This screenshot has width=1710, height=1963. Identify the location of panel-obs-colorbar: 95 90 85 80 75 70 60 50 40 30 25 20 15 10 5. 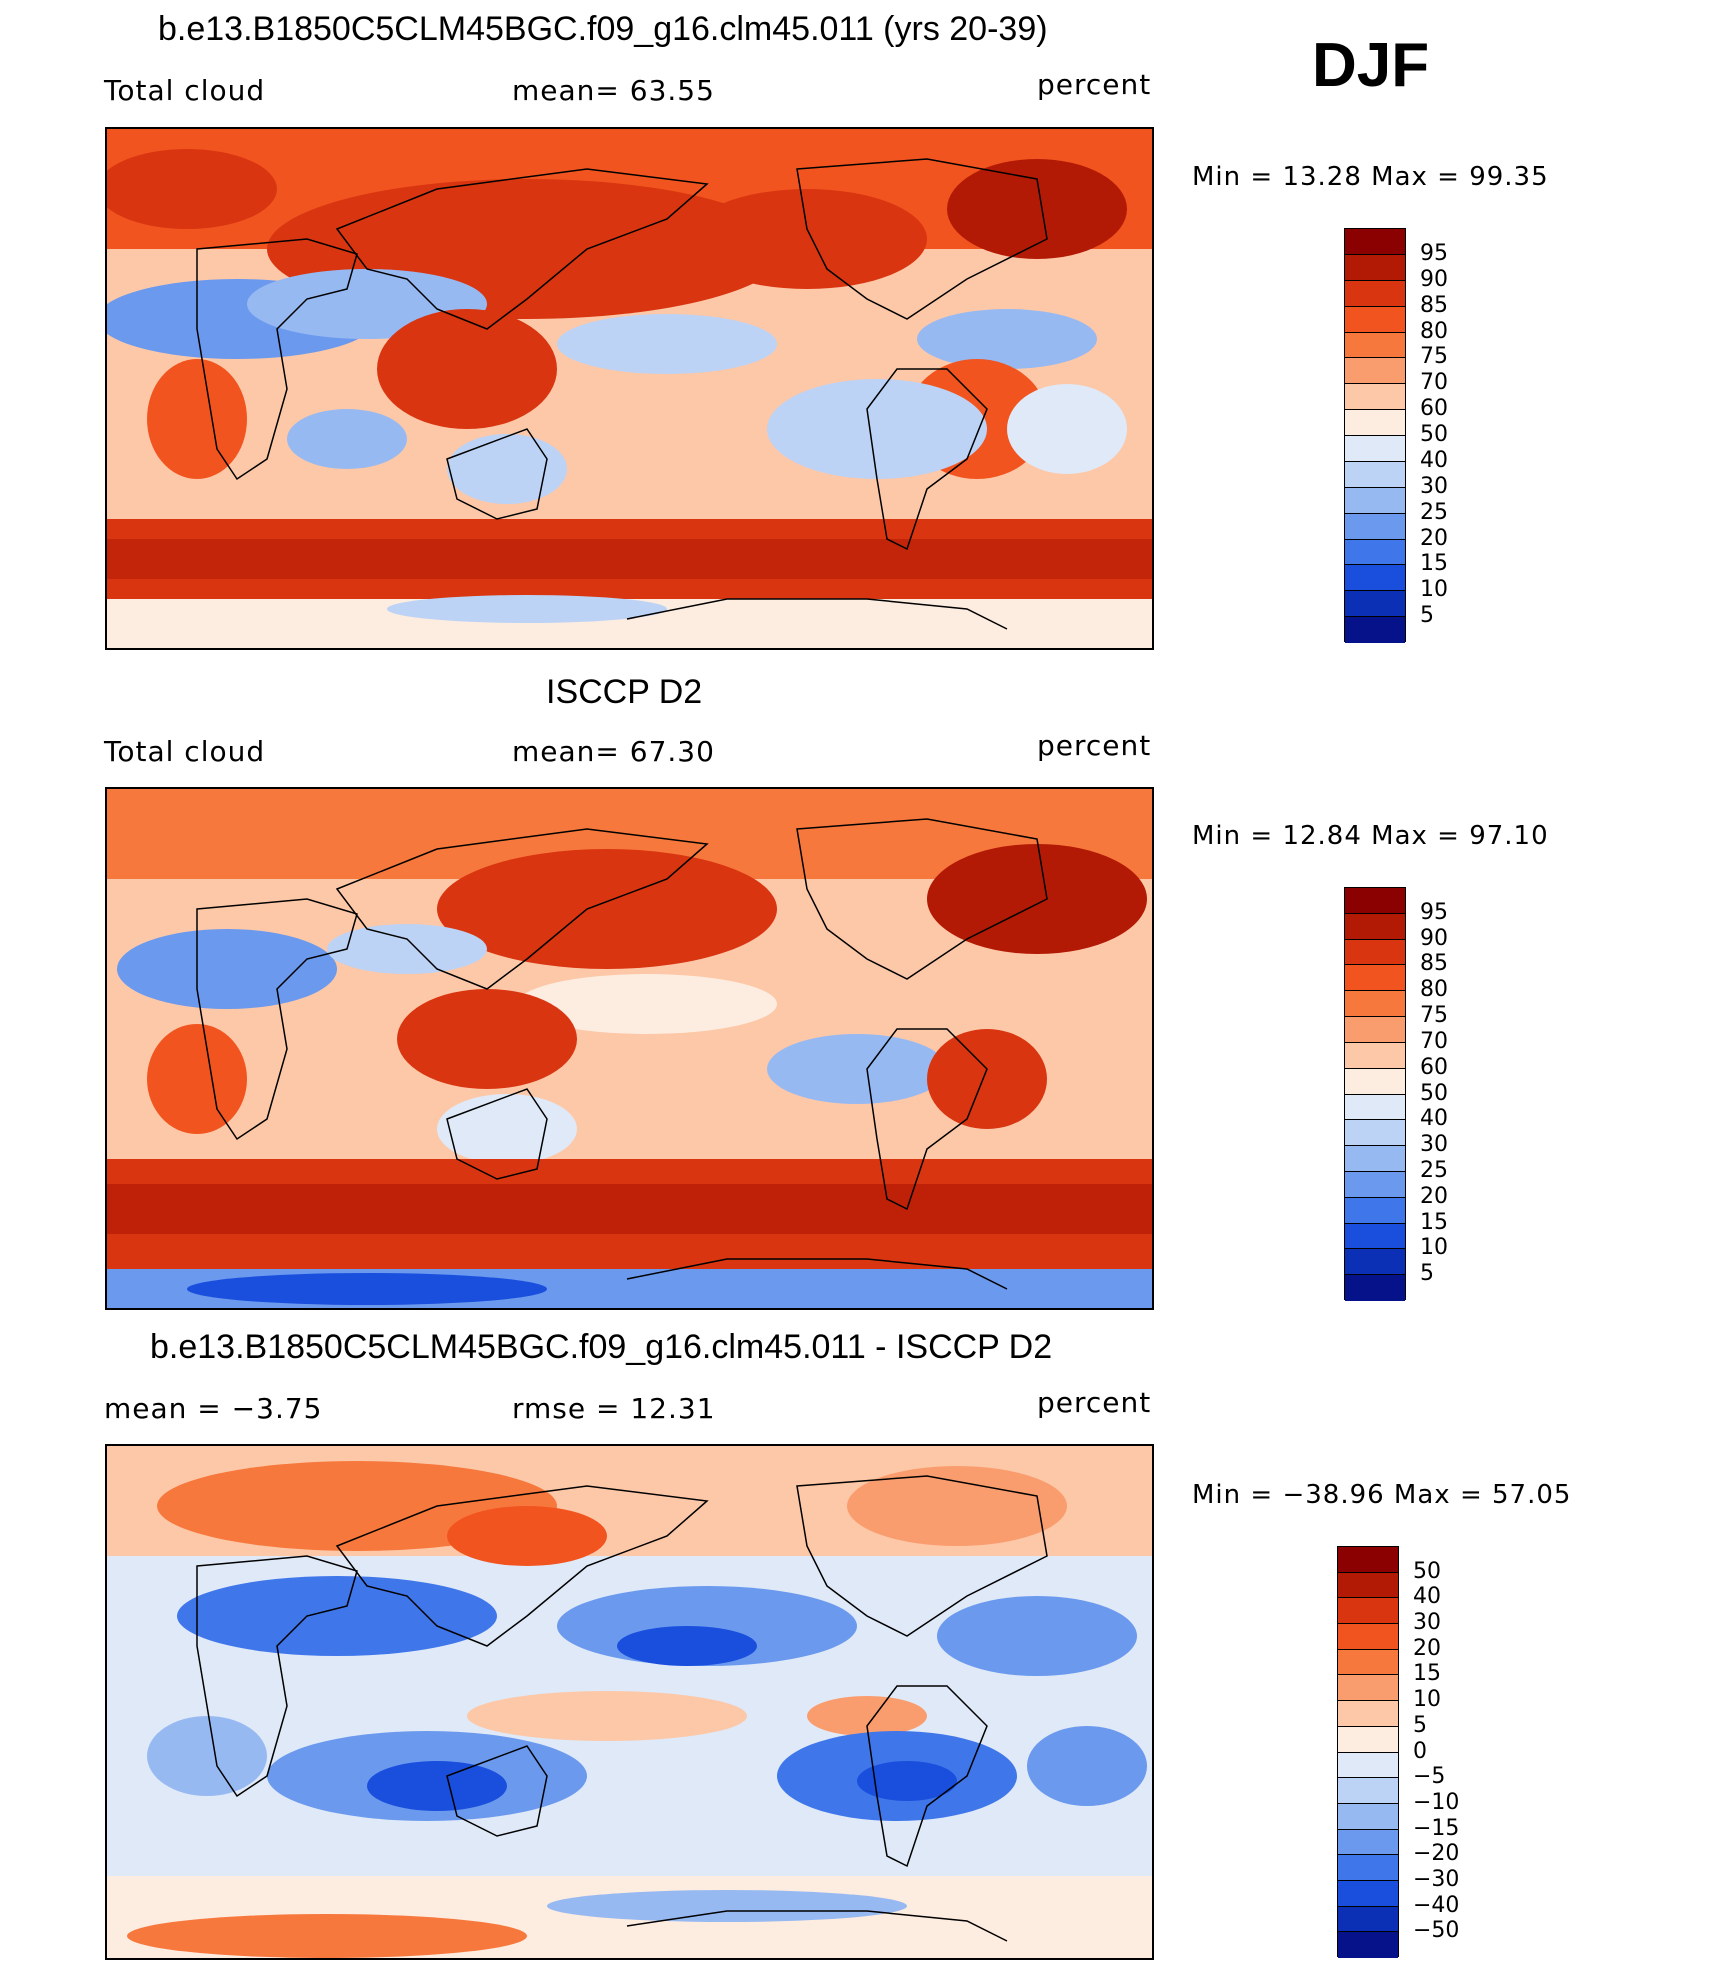
(1396, 1094).